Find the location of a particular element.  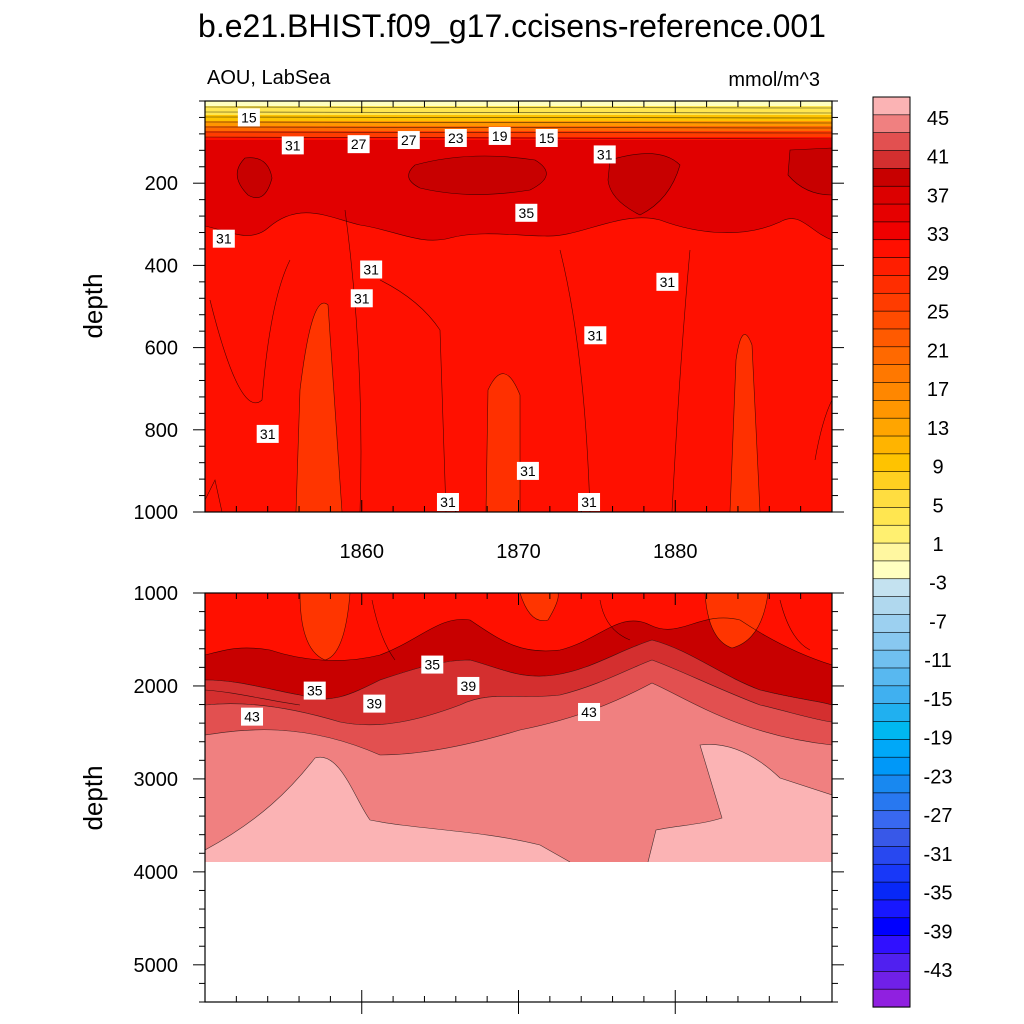

contour-label: 23 is located at coordinates (455, 137).